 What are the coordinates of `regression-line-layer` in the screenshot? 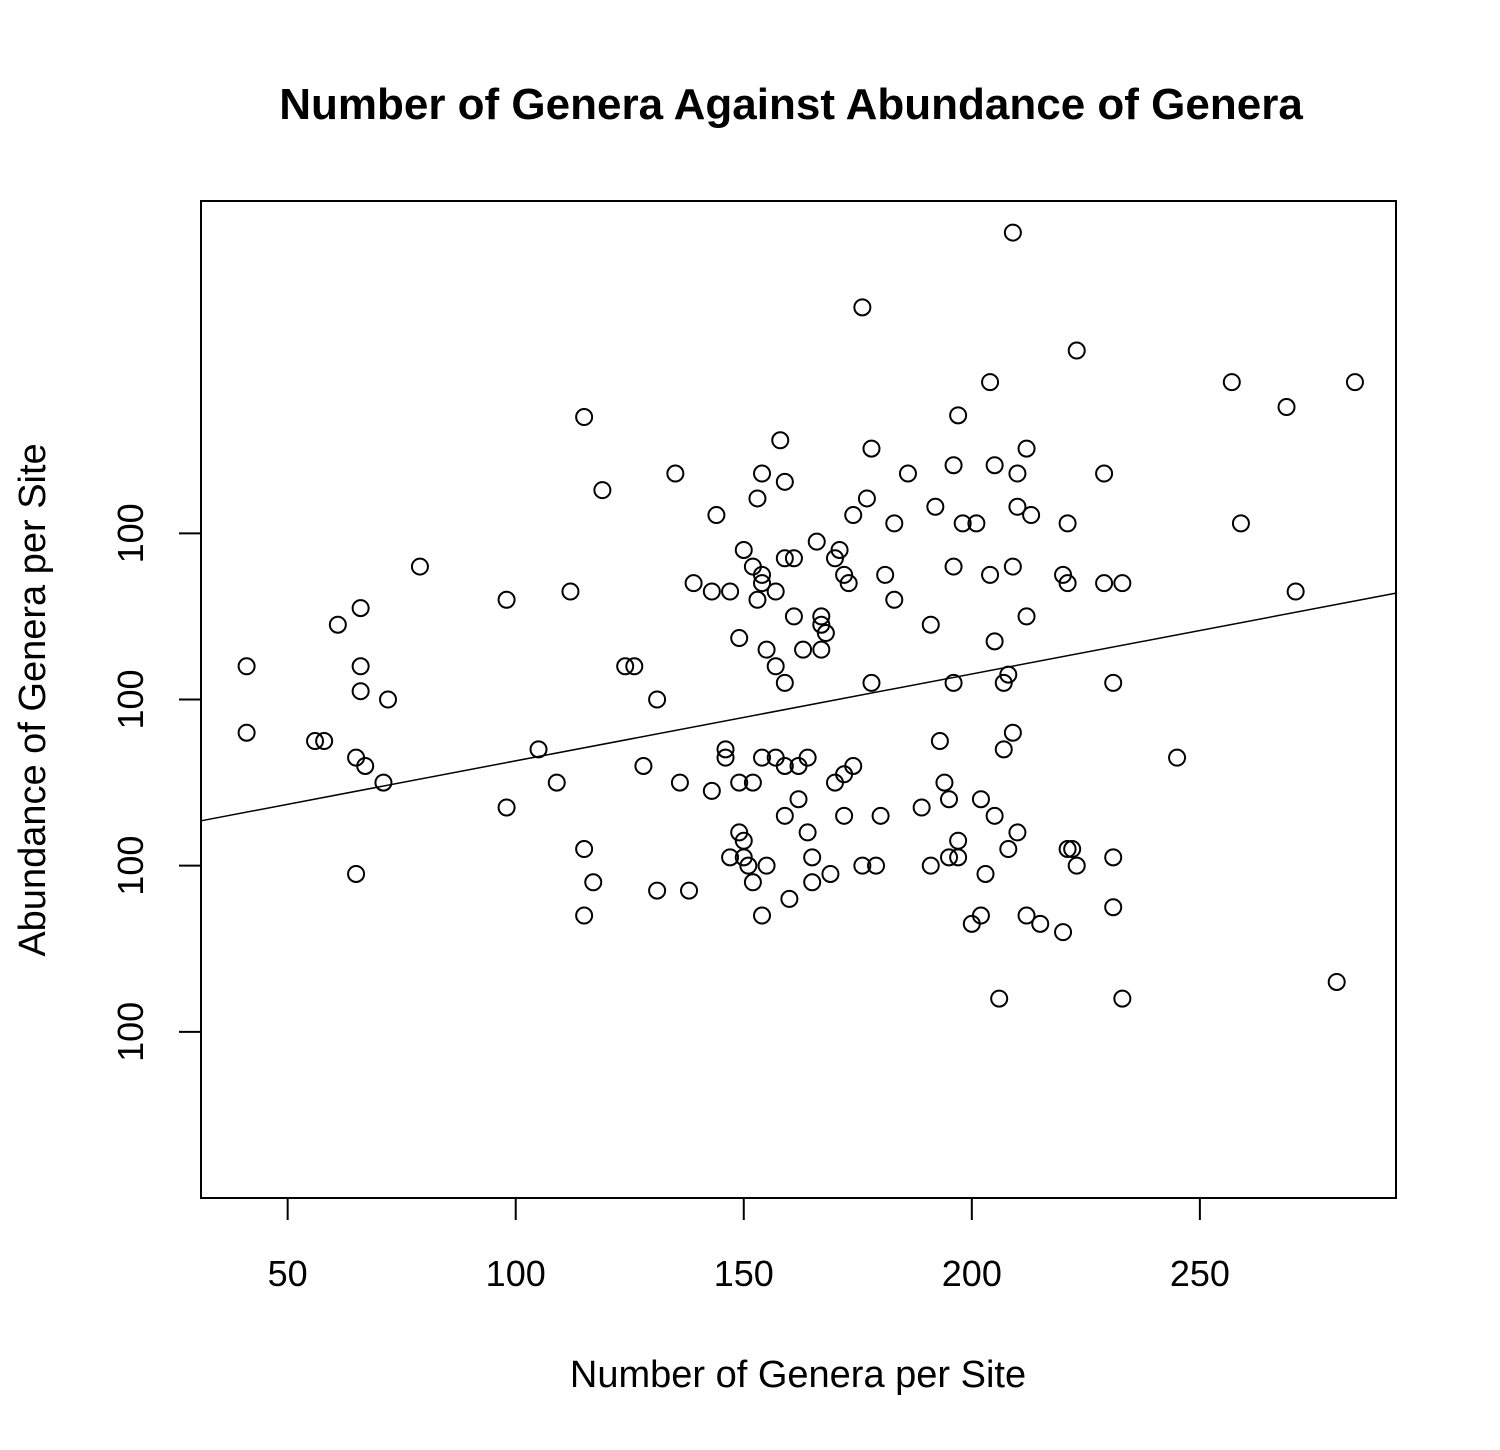 It's located at (798, 707).